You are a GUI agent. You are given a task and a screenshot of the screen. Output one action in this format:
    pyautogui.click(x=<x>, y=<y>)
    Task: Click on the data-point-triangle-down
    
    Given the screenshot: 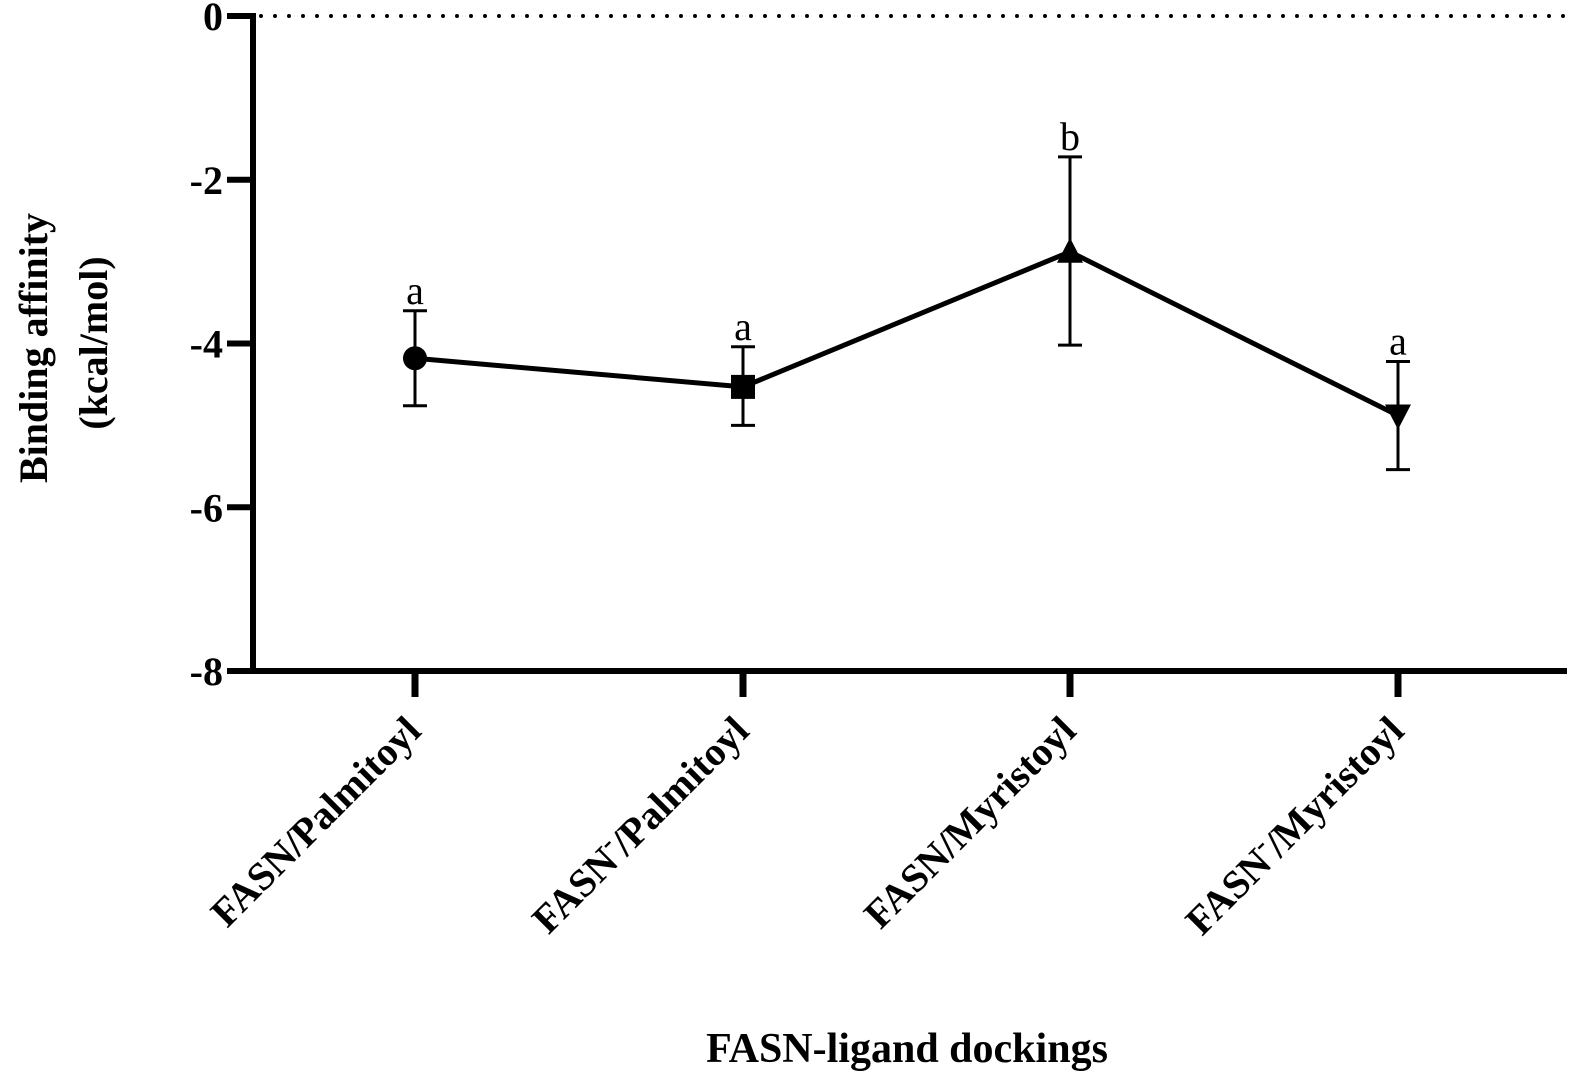 What is the action you would take?
    pyautogui.click(x=1398, y=417)
    